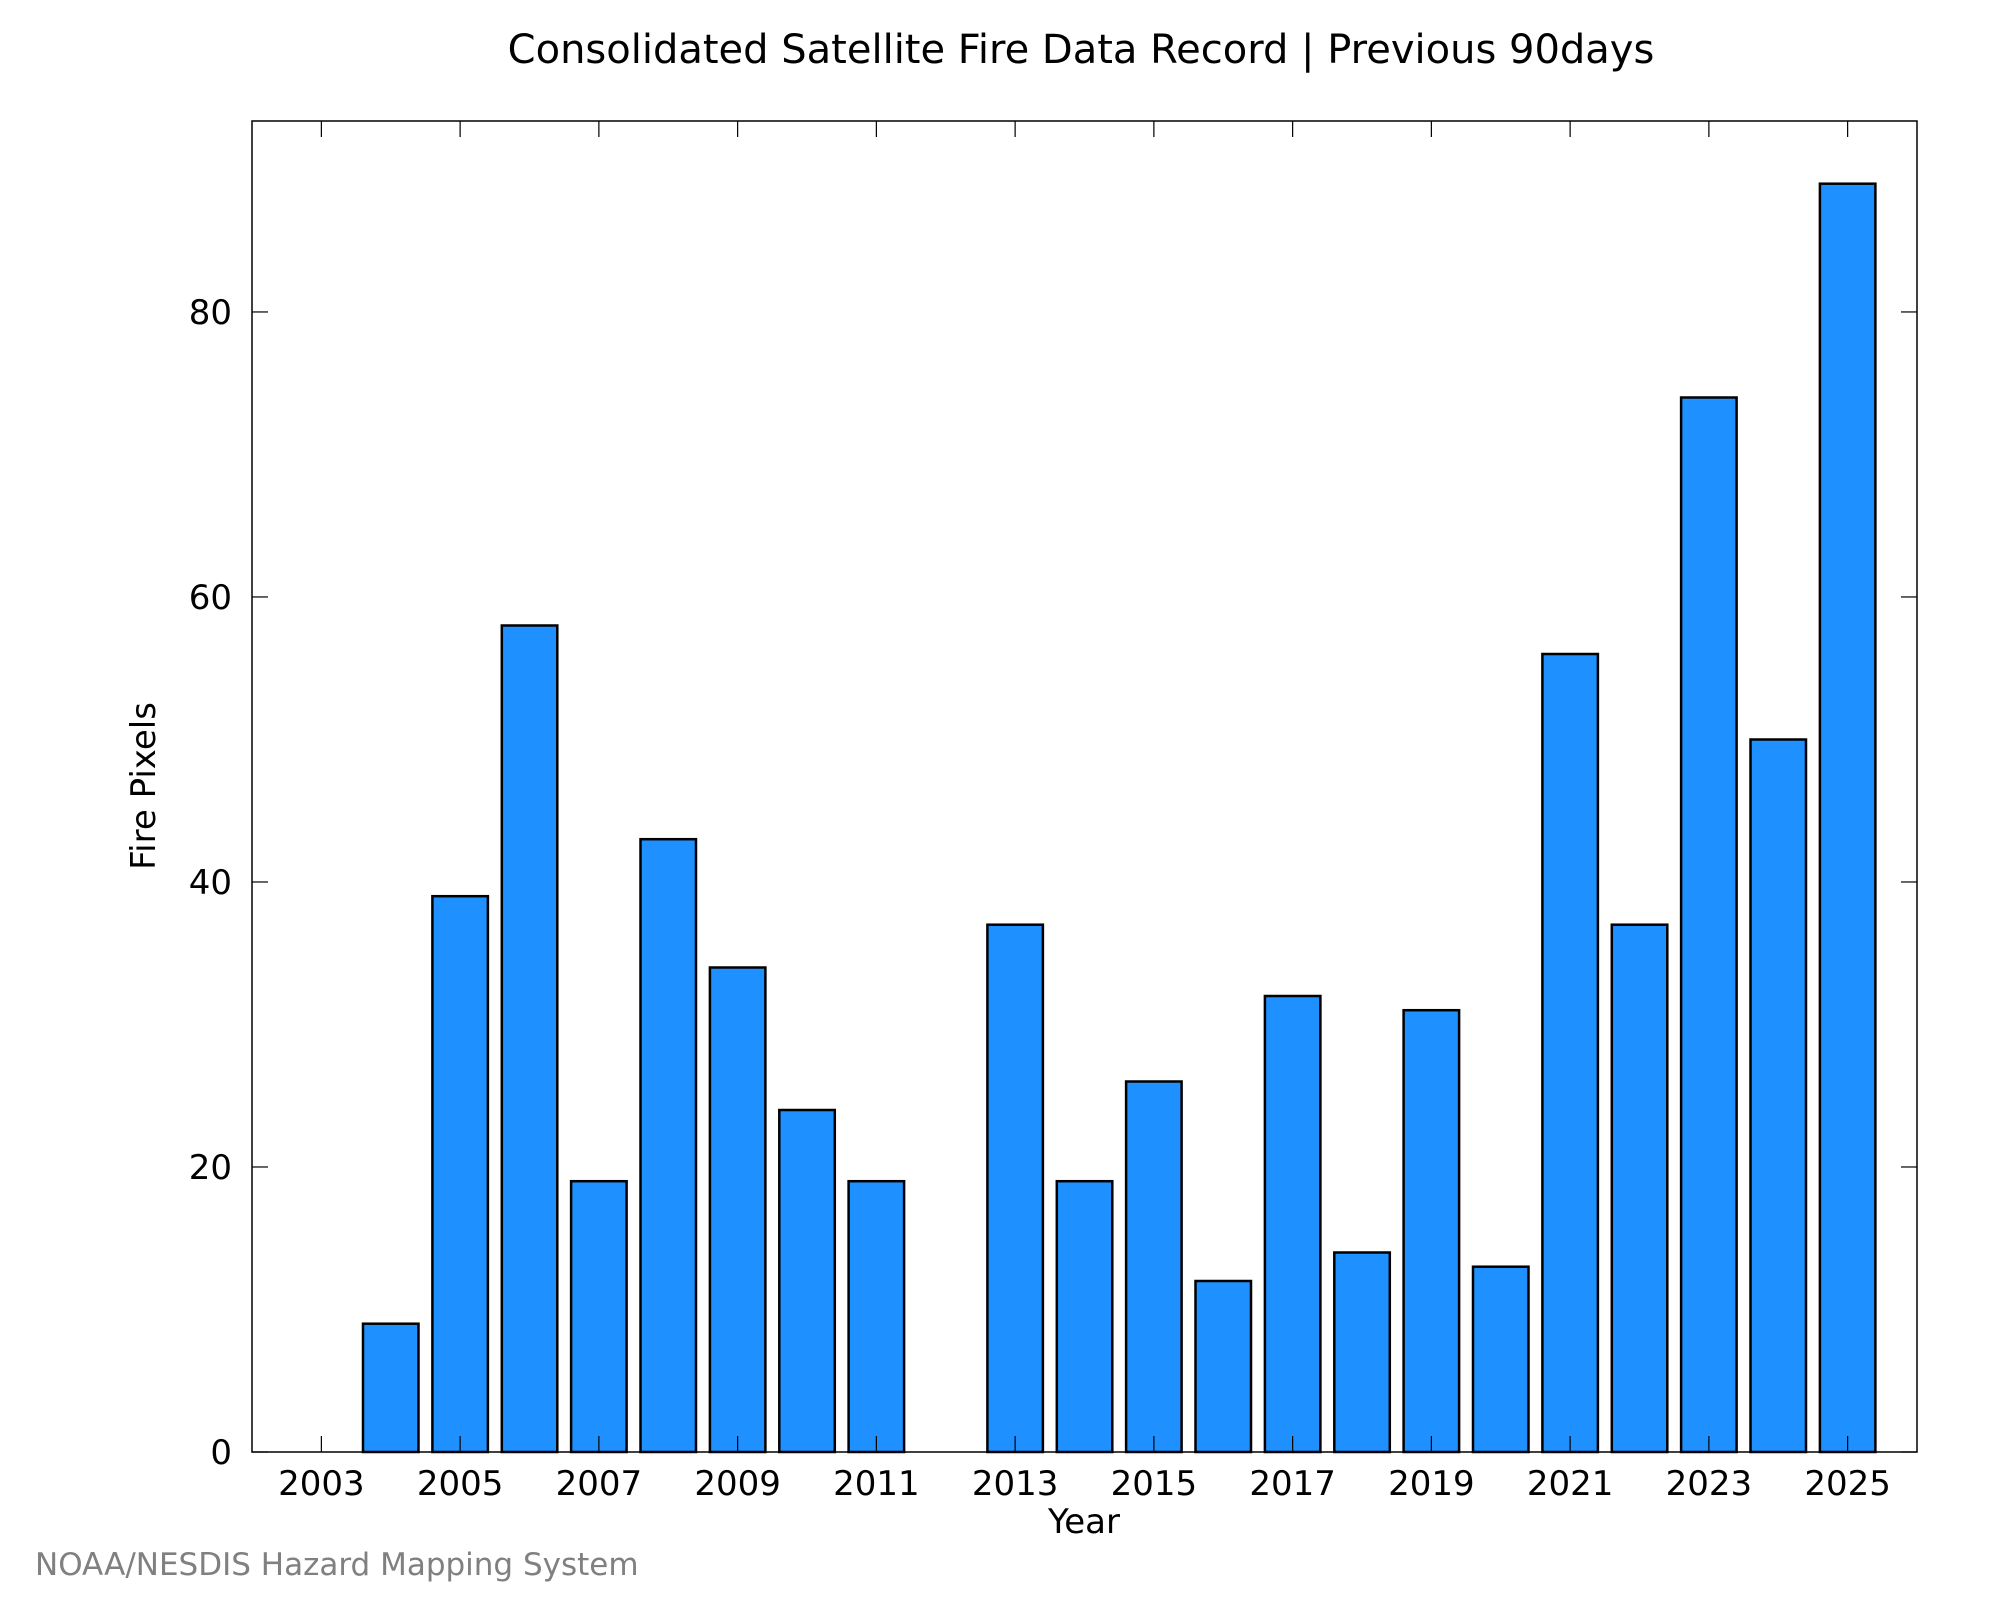 The width and height of the screenshot is (2000, 1600). I want to click on x-axis-label: Year, so click(1083, 1522).